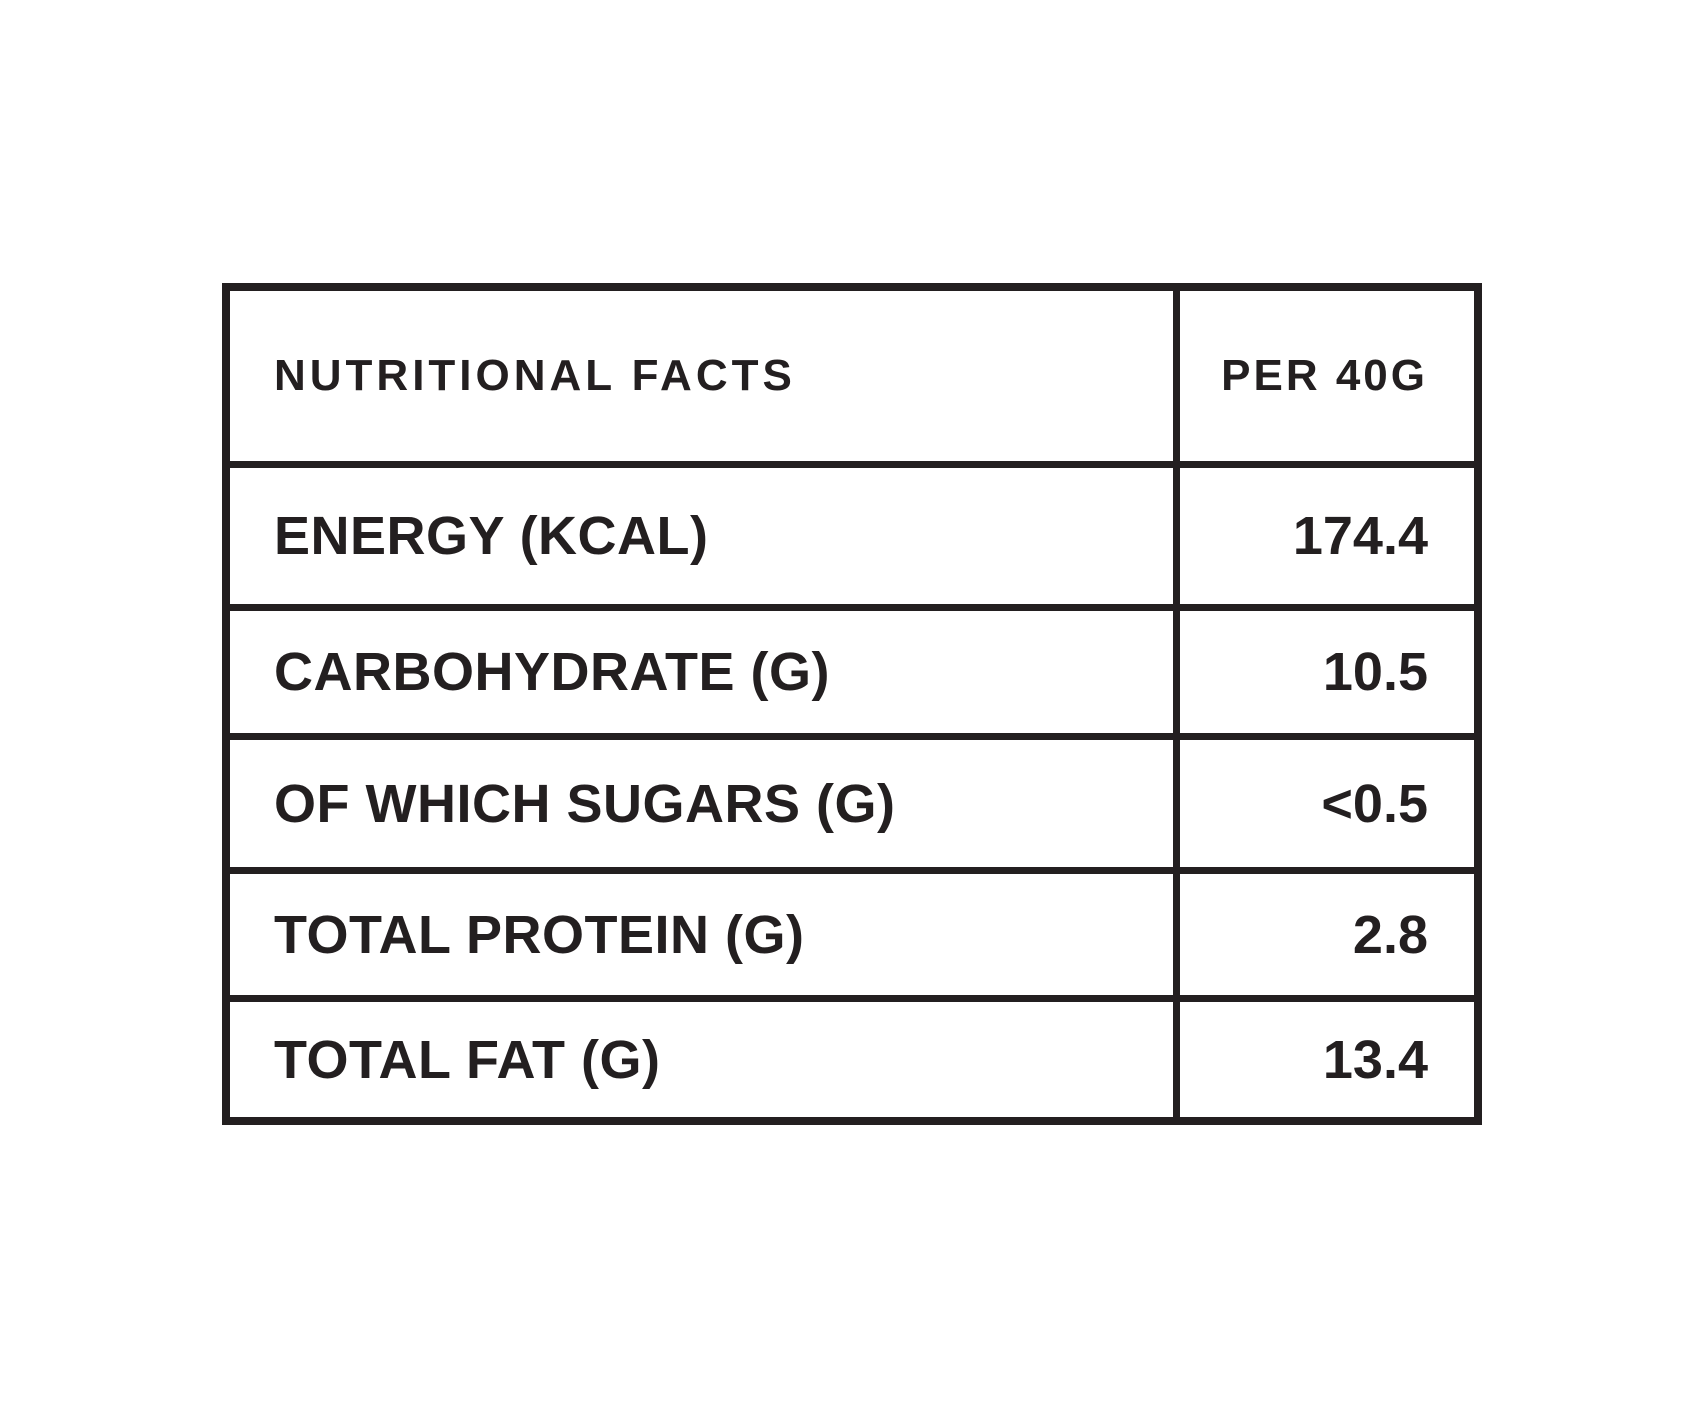 This screenshot has height=1414, width=1705. Describe the element at coordinates (535, 375) in the screenshot. I see `header-title: NUTRITIONAL FACTS` at that location.